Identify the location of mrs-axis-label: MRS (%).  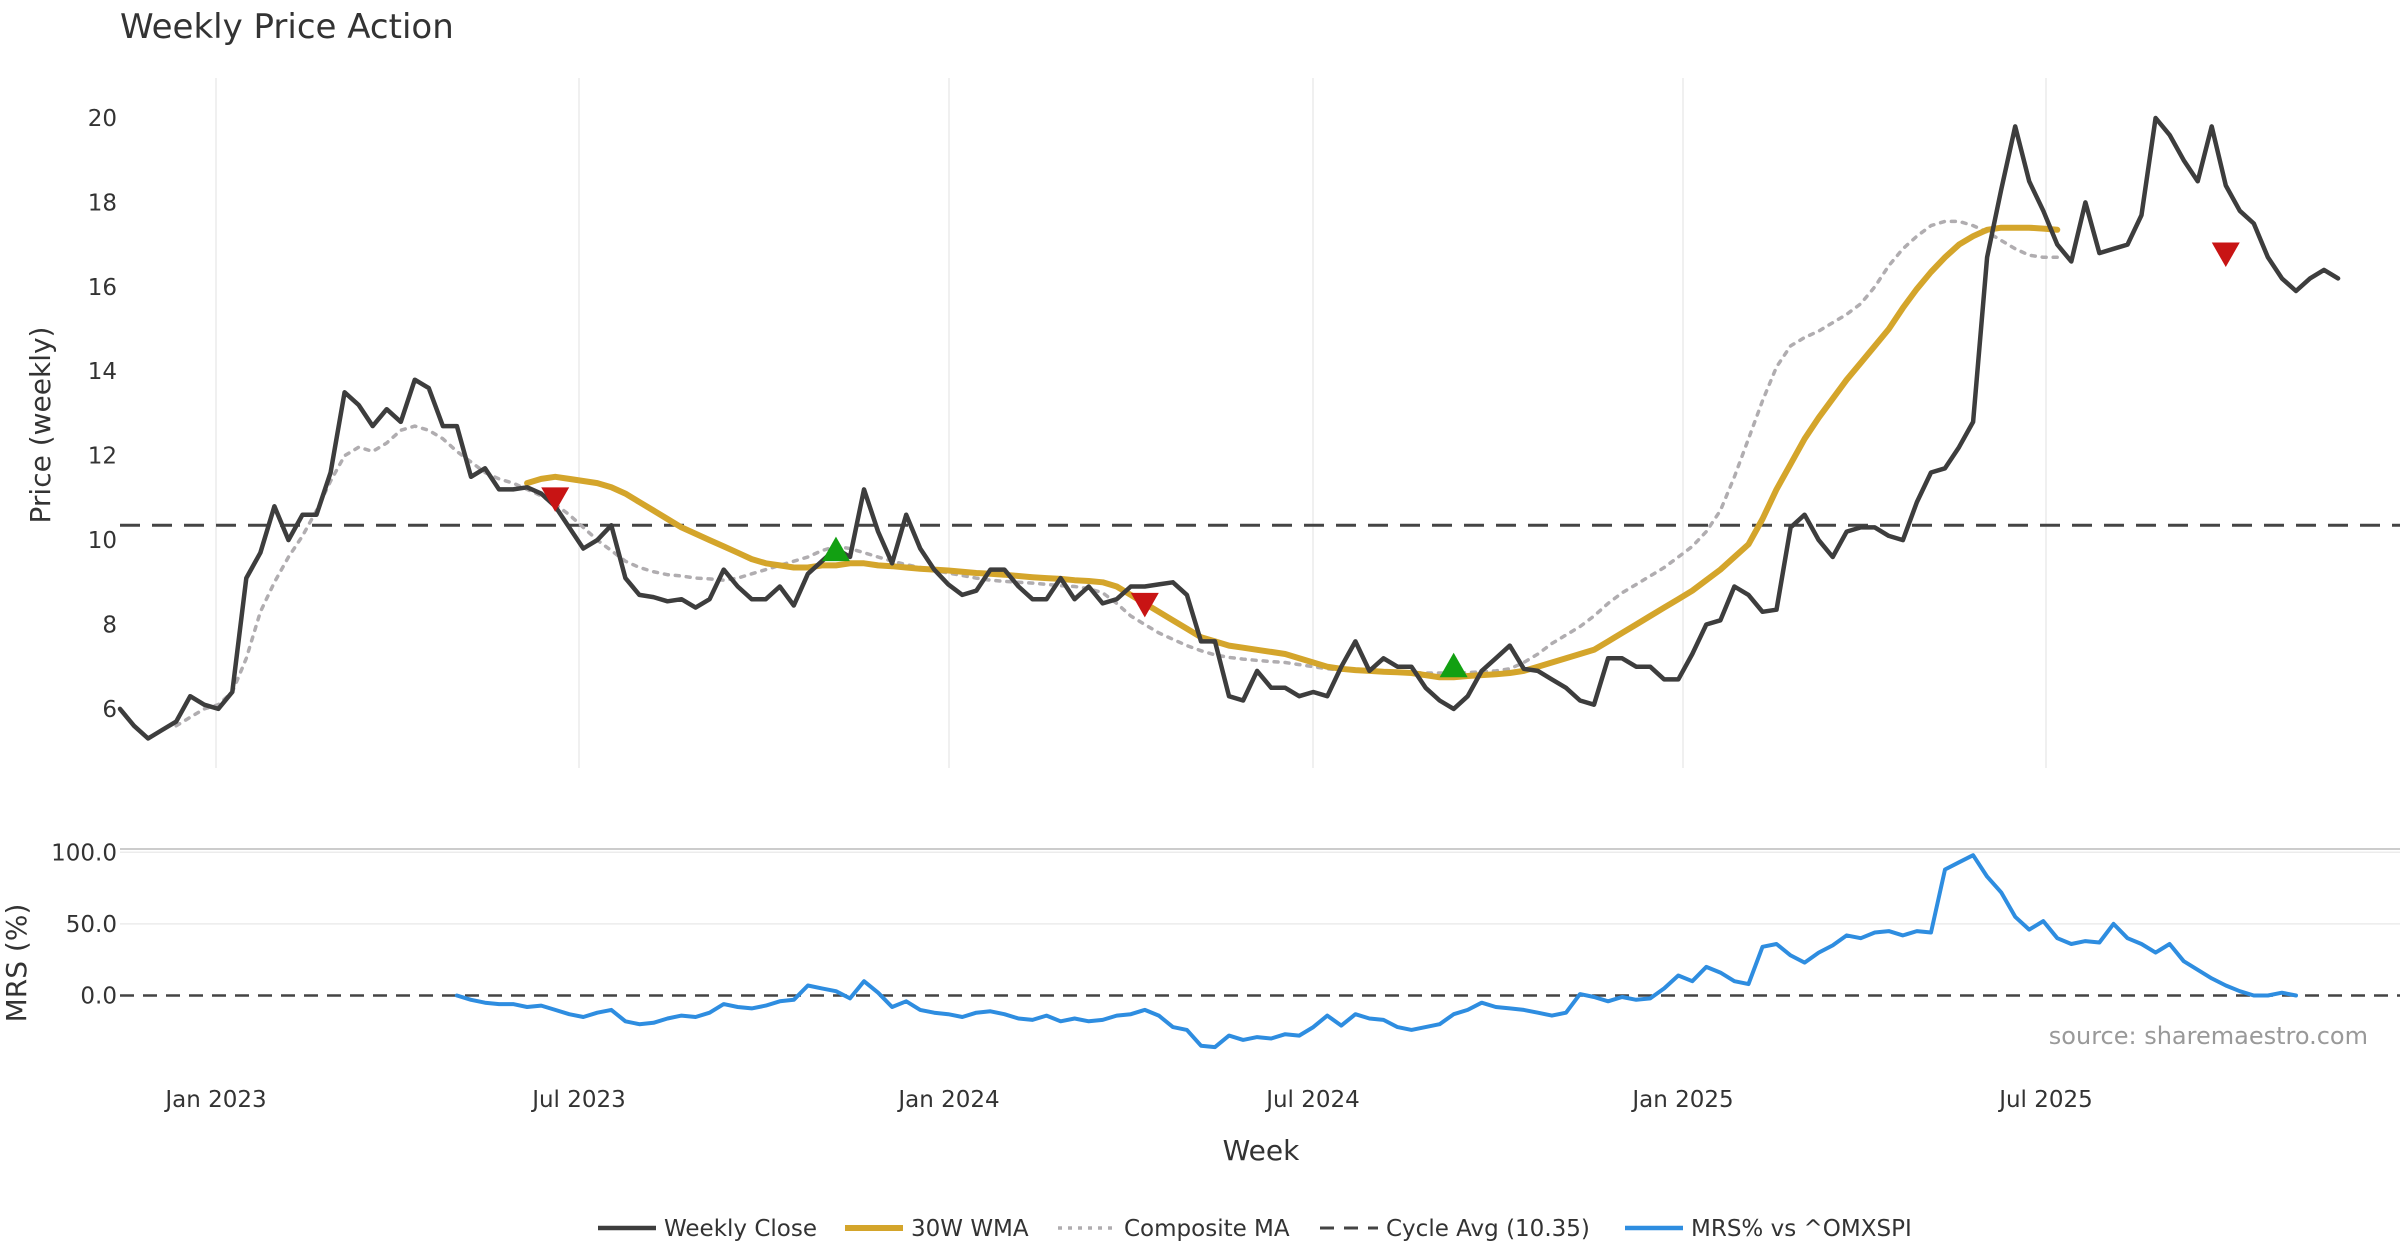
(16, 963).